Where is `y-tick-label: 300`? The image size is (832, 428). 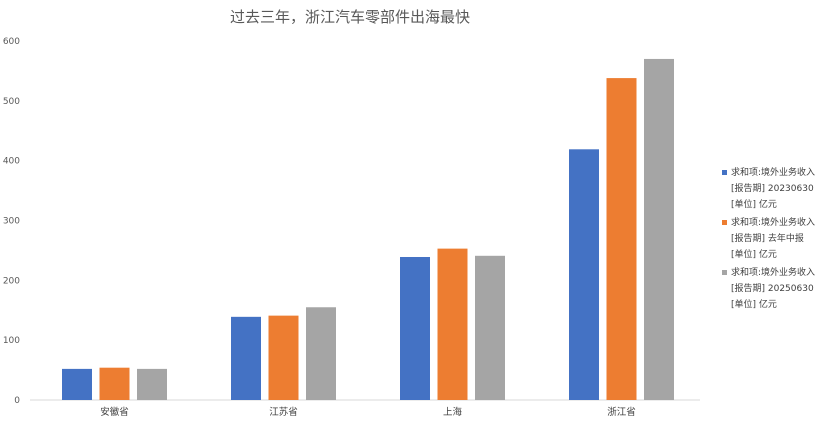
y-tick-label: 300 is located at coordinates (11, 222).